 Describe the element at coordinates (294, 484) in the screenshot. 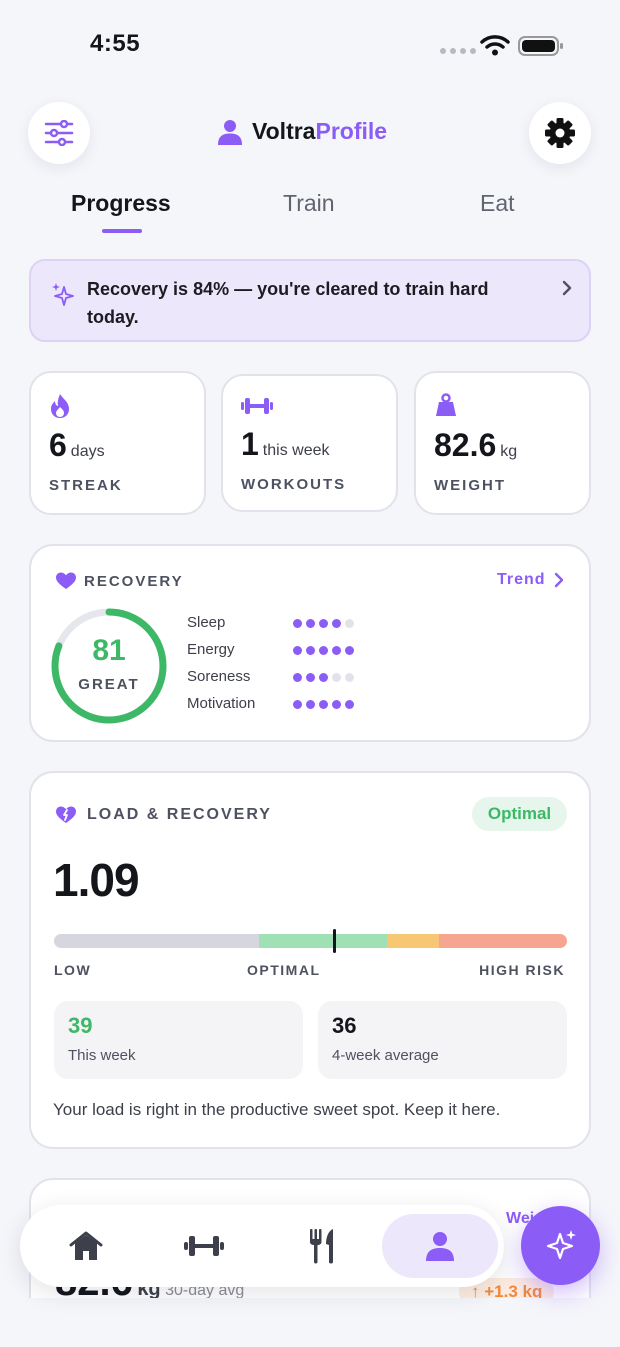

I see `workouts-label: WORKOUTS` at that location.